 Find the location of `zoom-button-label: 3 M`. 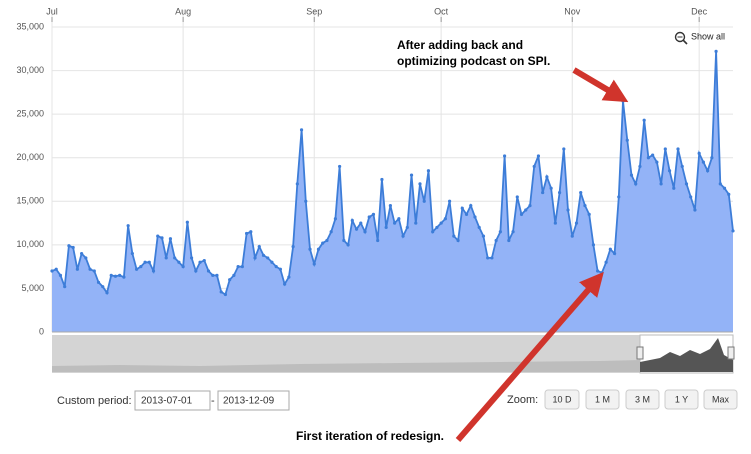

zoom-button-label: 3 M is located at coordinates (642, 399).